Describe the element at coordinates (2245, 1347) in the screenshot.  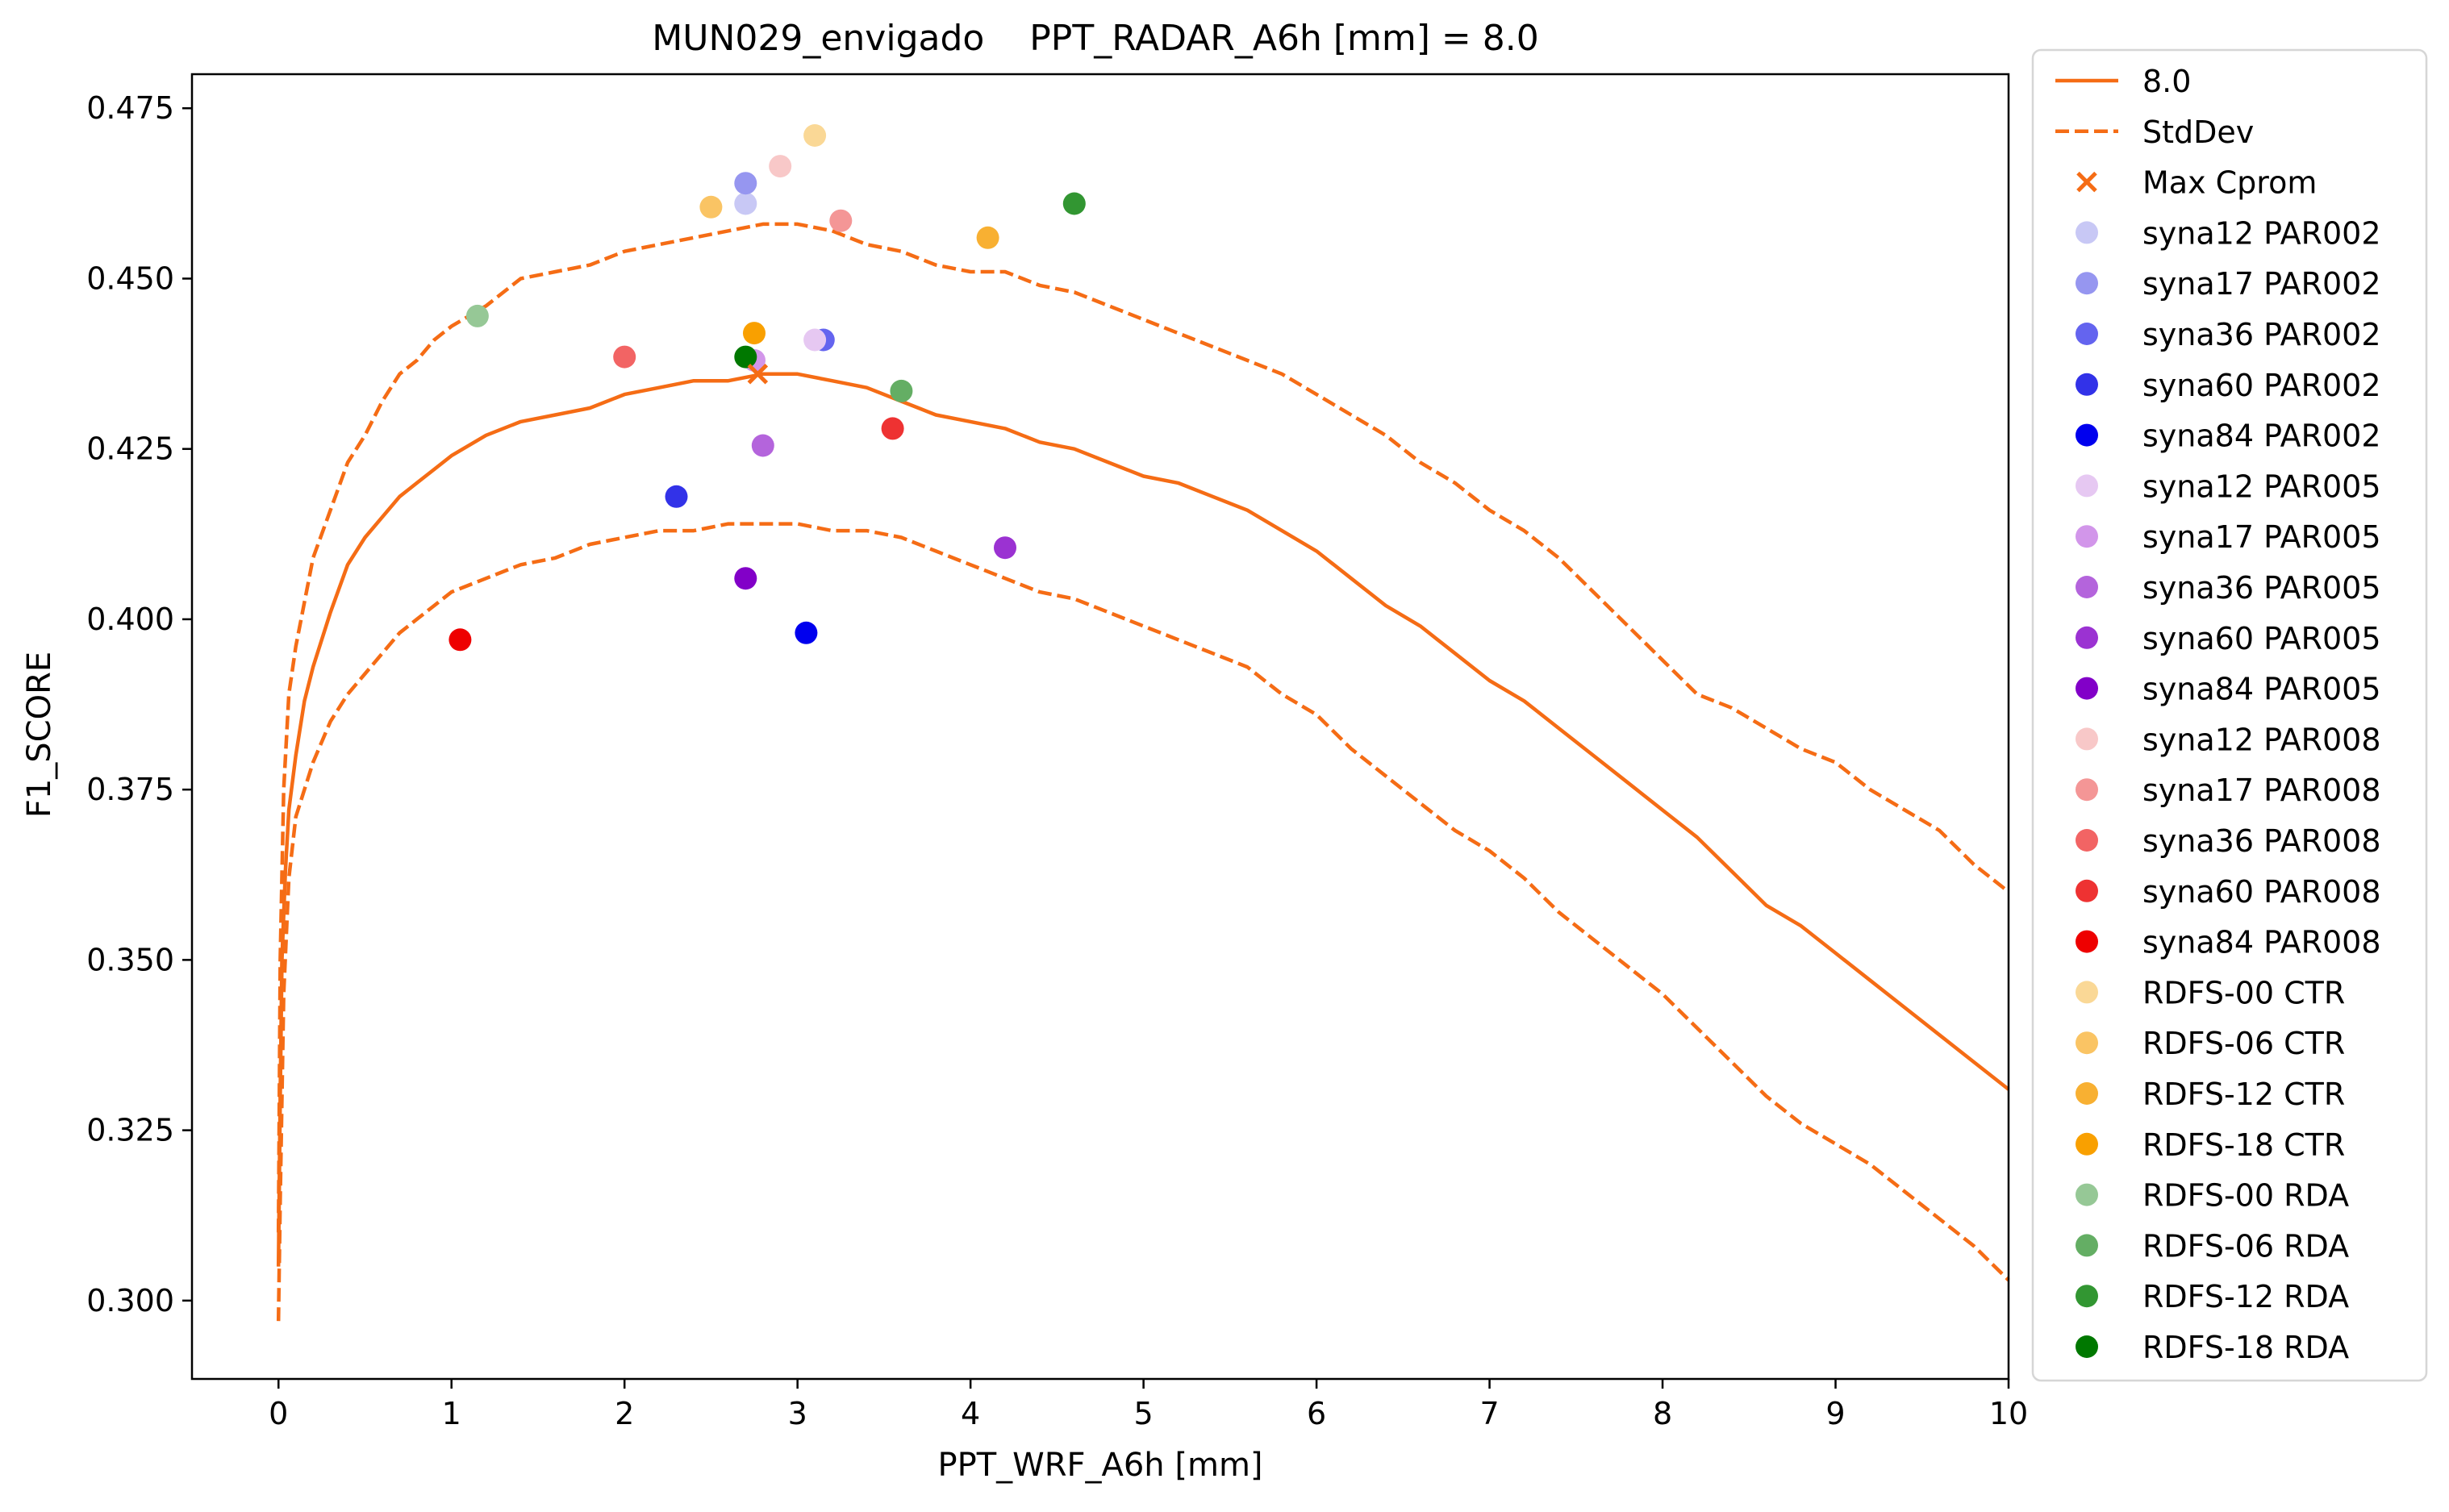
I see `legend-label: RDFS-18 RDA` at that location.